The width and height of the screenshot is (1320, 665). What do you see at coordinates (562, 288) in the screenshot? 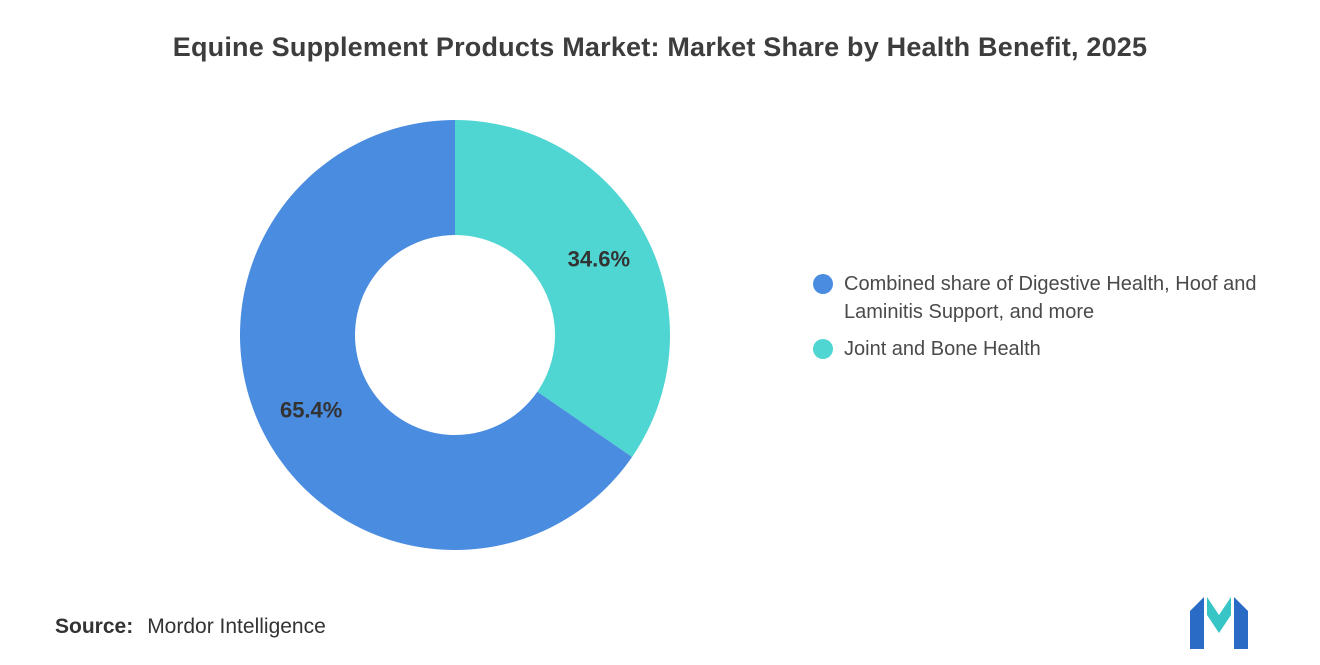
I see `pie-slice` at bounding box center [562, 288].